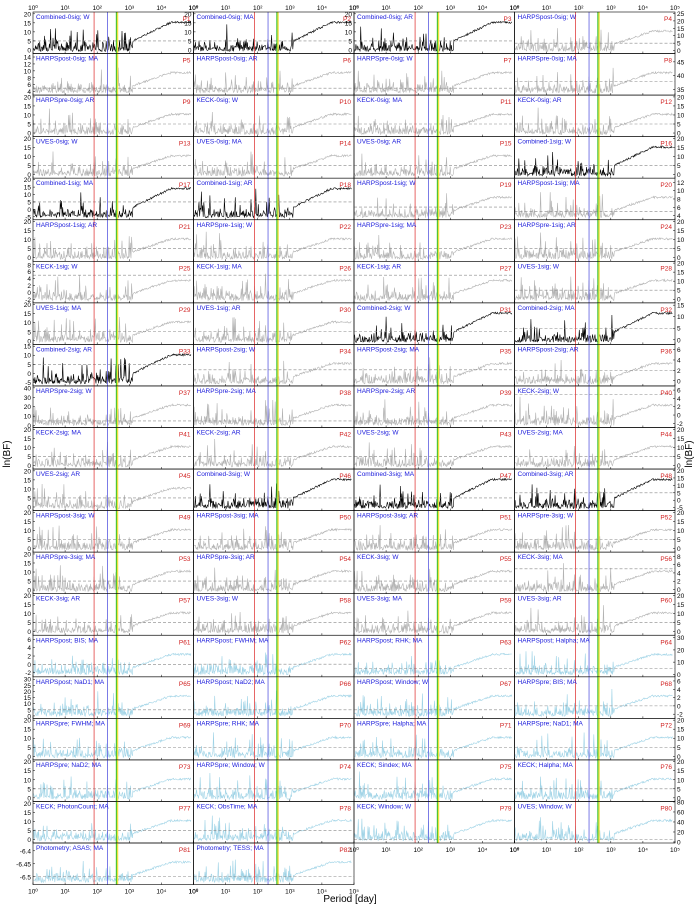 The height and width of the screenshot is (908, 700). Describe the element at coordinates (681, 183) in the screenshot. I see `y-tick-label: 12` at that location.